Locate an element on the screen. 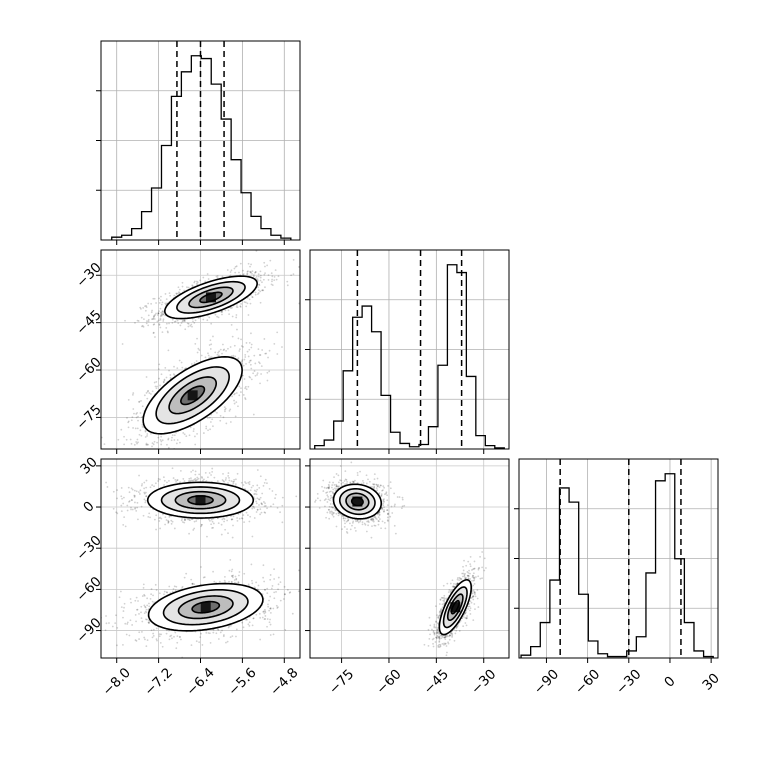  gridlines is located at coordinates (200, 140).